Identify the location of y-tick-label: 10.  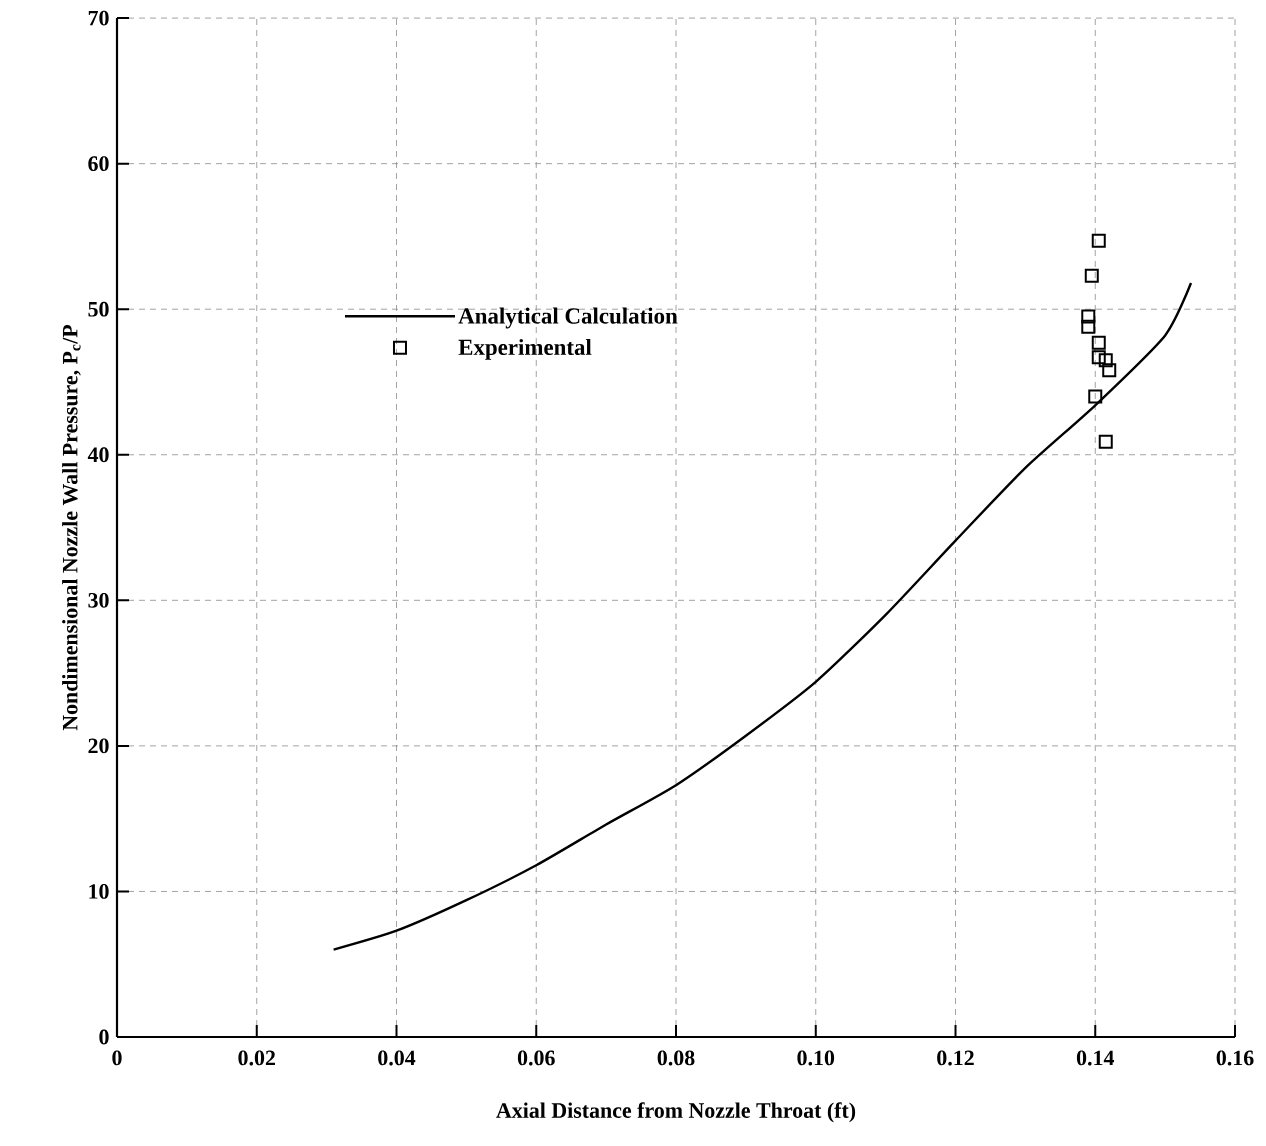
(99, 891).